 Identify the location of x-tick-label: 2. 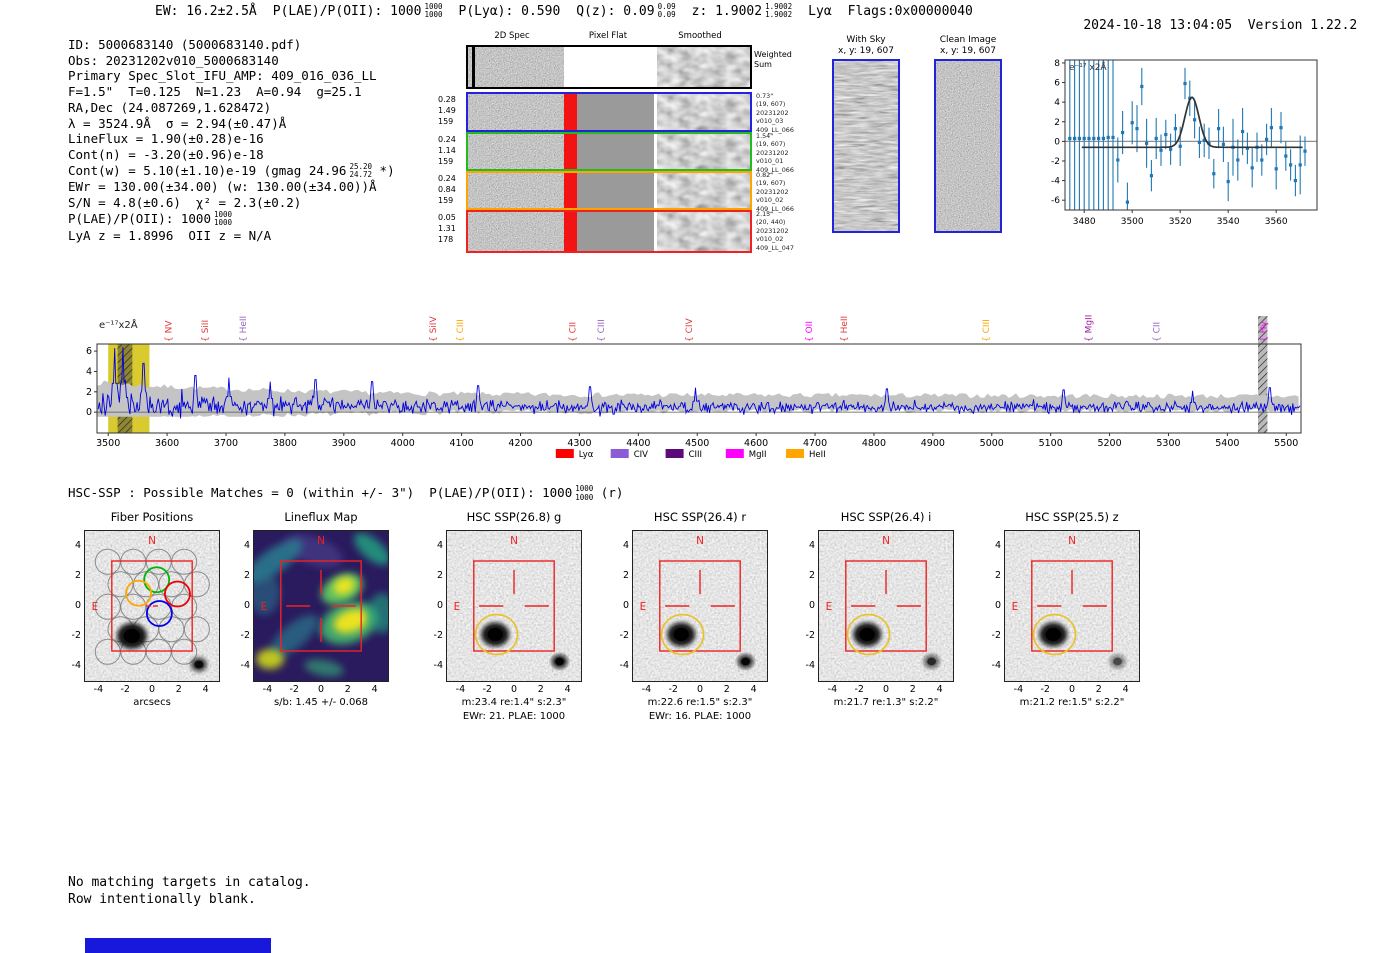
(726, 689).